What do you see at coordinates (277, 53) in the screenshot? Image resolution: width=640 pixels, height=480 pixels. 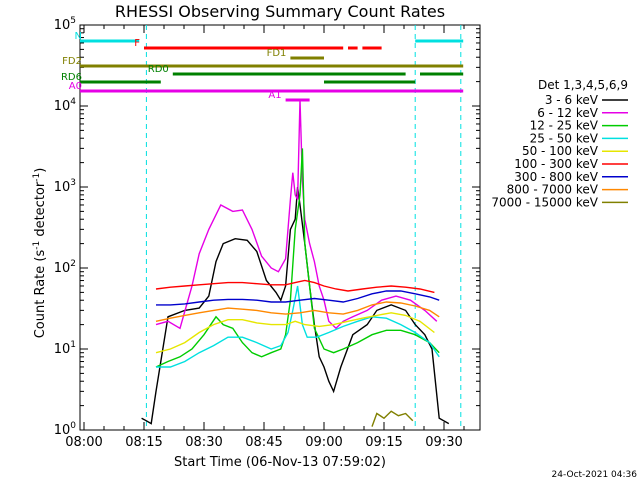 I see `state-label-fd1: FD1` at bounding box center [277, 53].